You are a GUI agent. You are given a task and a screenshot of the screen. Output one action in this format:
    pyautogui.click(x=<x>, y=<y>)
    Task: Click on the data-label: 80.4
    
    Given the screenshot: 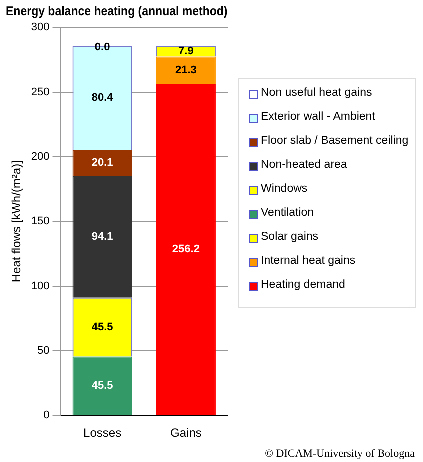 What is the action you would take?
    pyautogui.click(x=103, y=98)
    